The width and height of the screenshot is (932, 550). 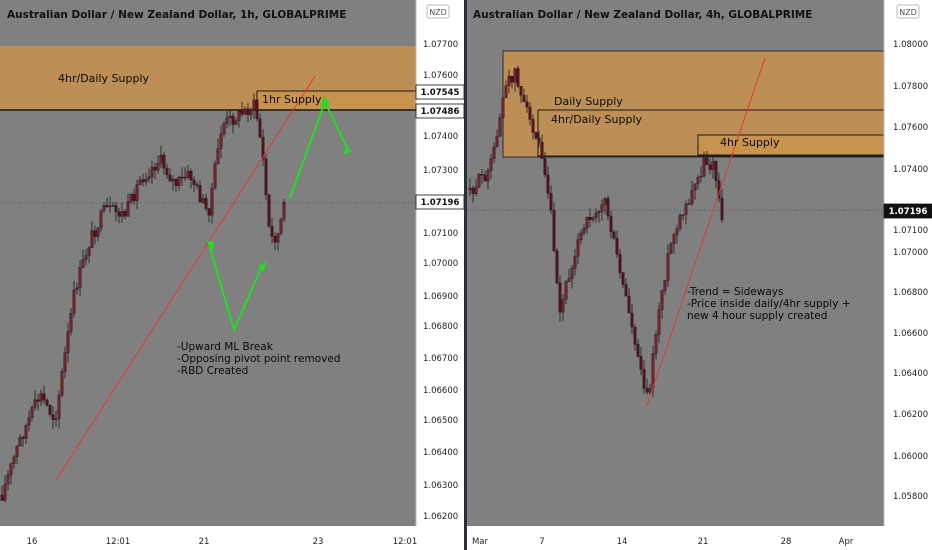 I want to click on currency-badge-1h, so click(x=438, y=11).